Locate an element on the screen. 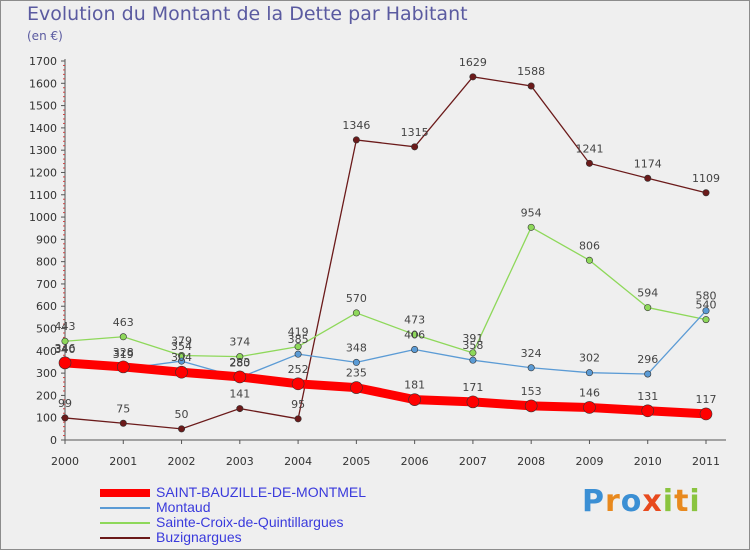 The width and height of the screenshot is (750, 550). data-label-sainte-croix-de-quintillargues: 473 is located at coordinates (414, 320).